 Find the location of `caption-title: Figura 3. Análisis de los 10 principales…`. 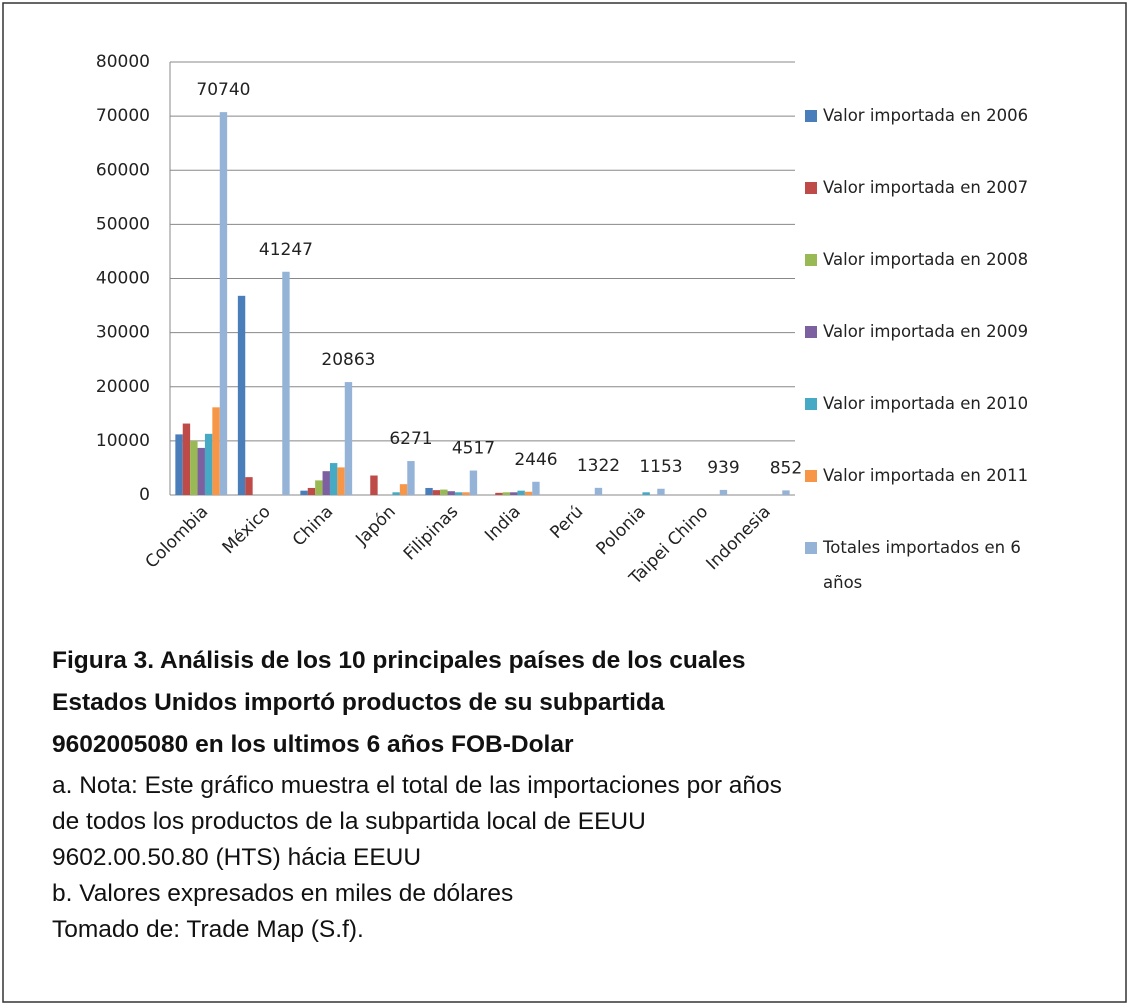

caption-title: Figura 3. Análisis de los 10 principales… is located at coordinates (582, 703).